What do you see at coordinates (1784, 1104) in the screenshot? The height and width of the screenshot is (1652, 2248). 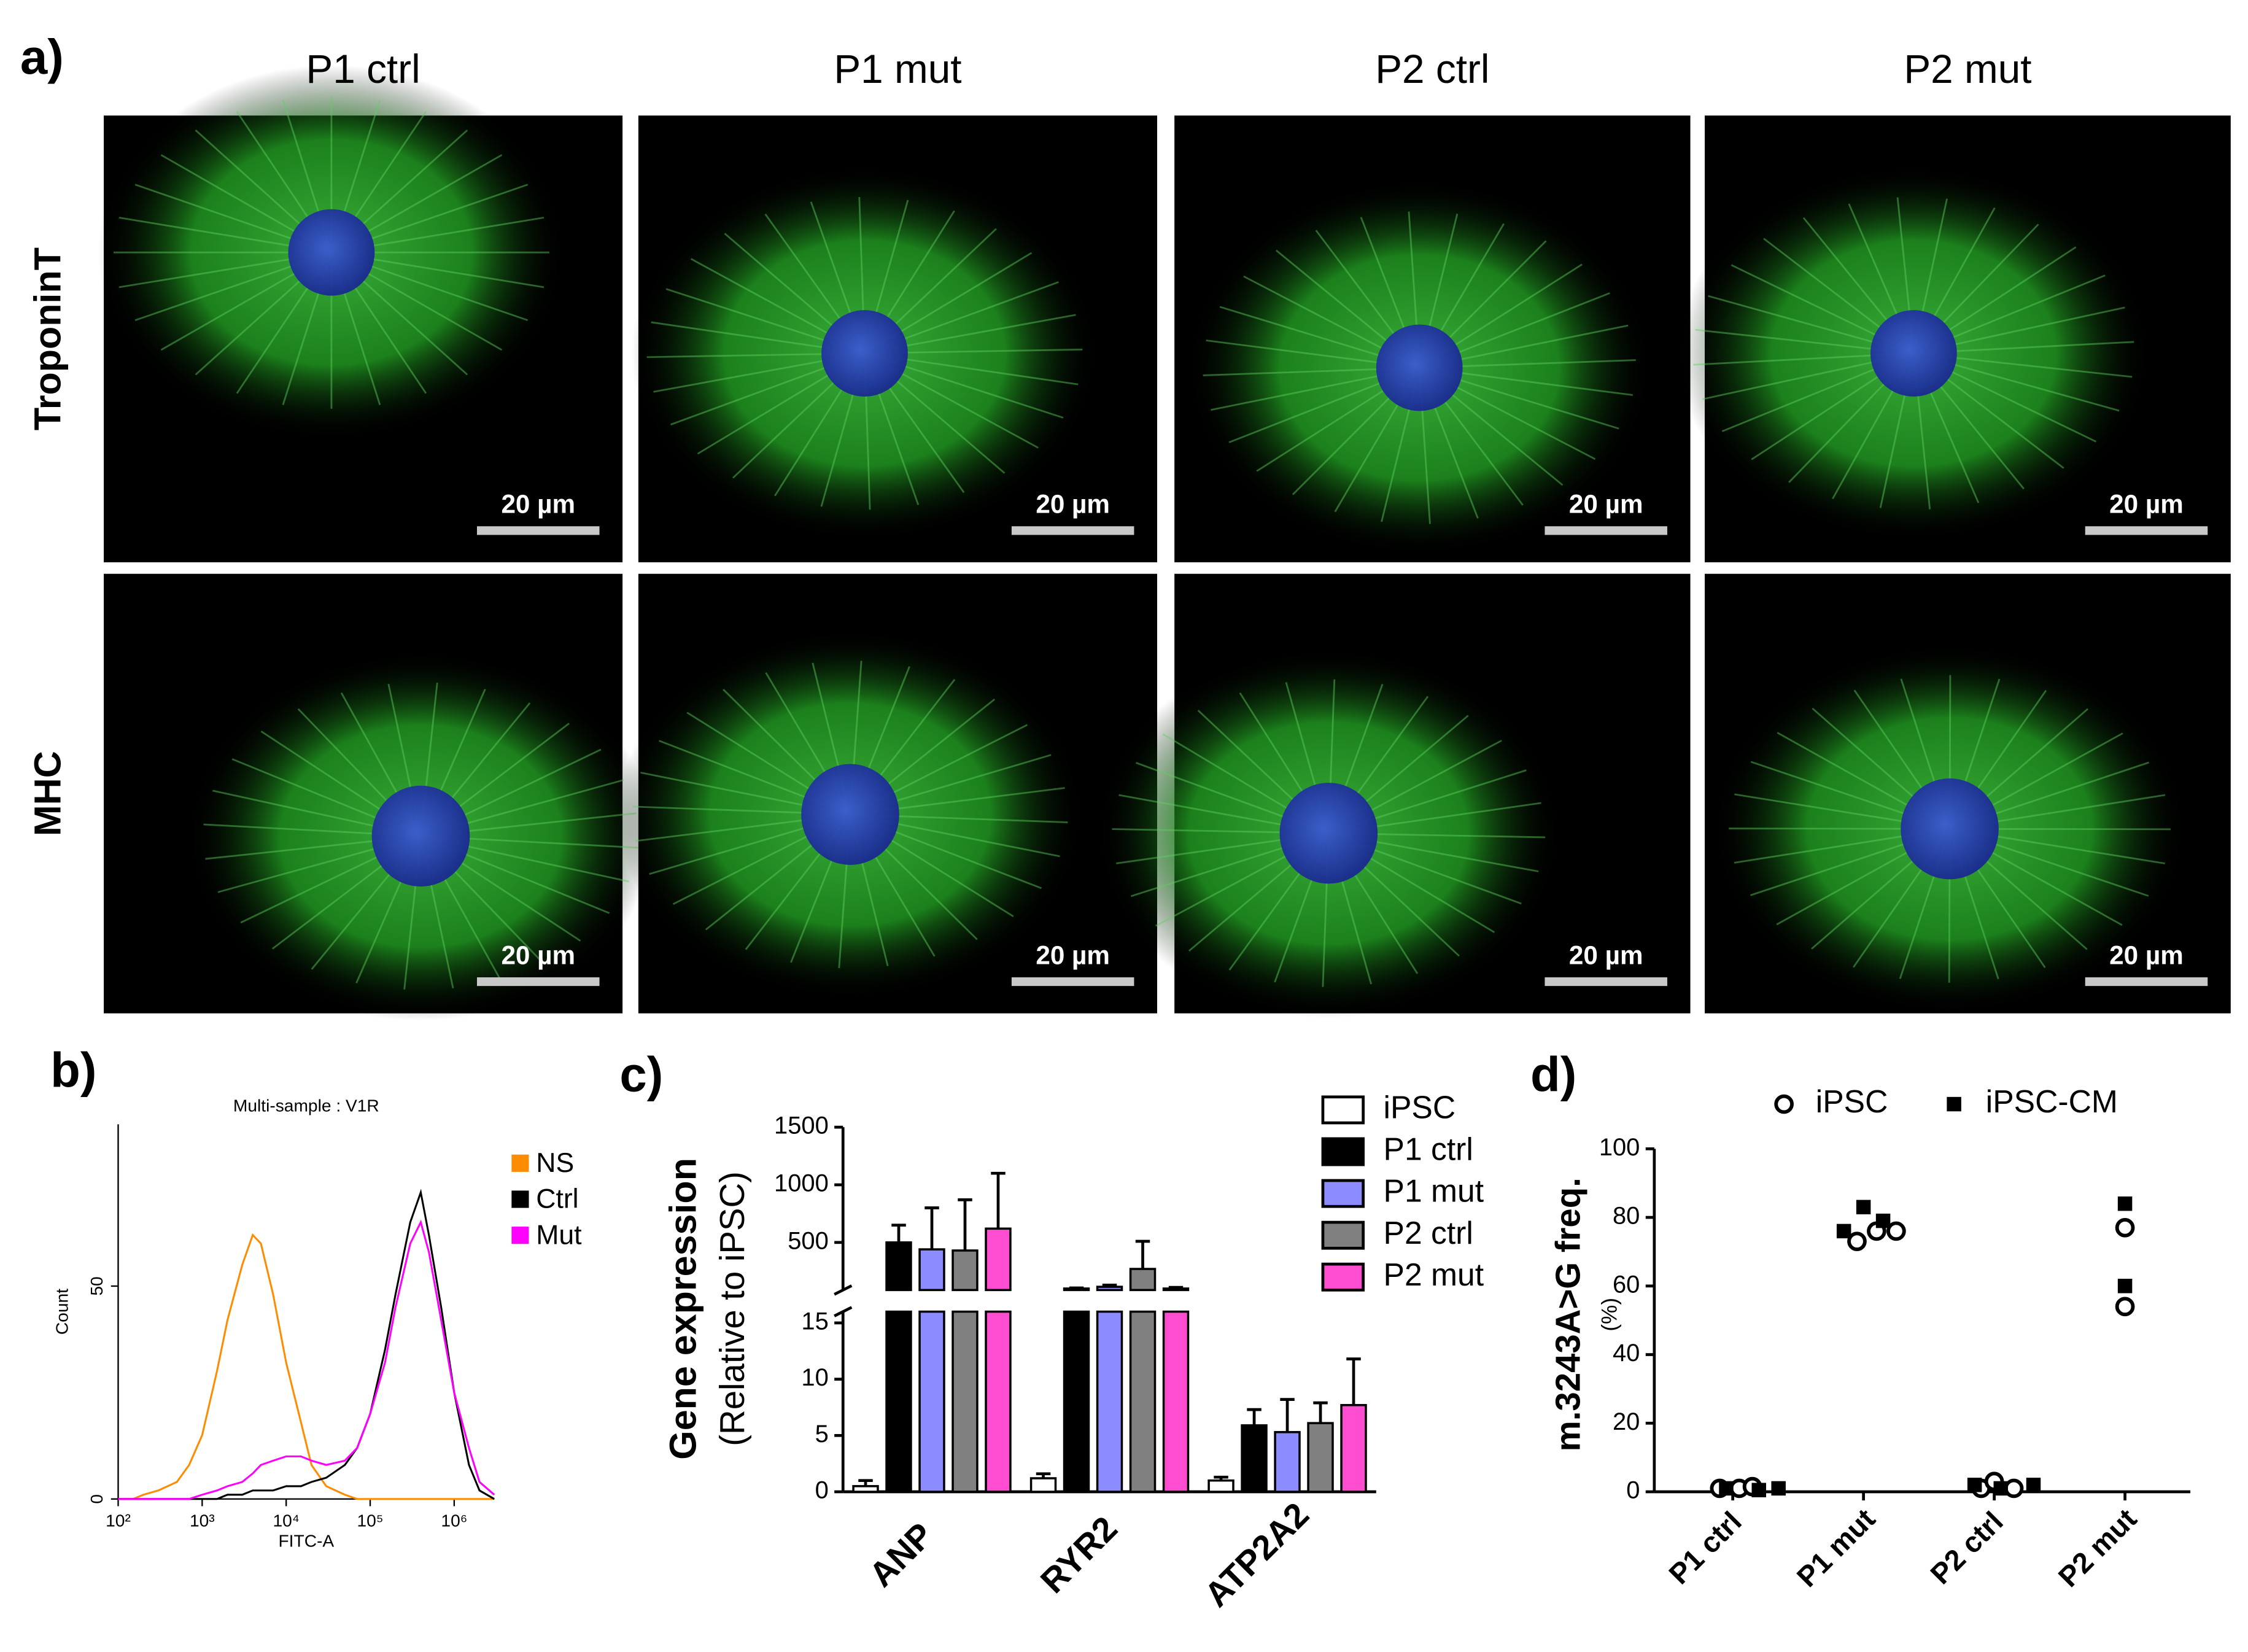 I see `legend-marker` at bounding box center [1784, 1104].